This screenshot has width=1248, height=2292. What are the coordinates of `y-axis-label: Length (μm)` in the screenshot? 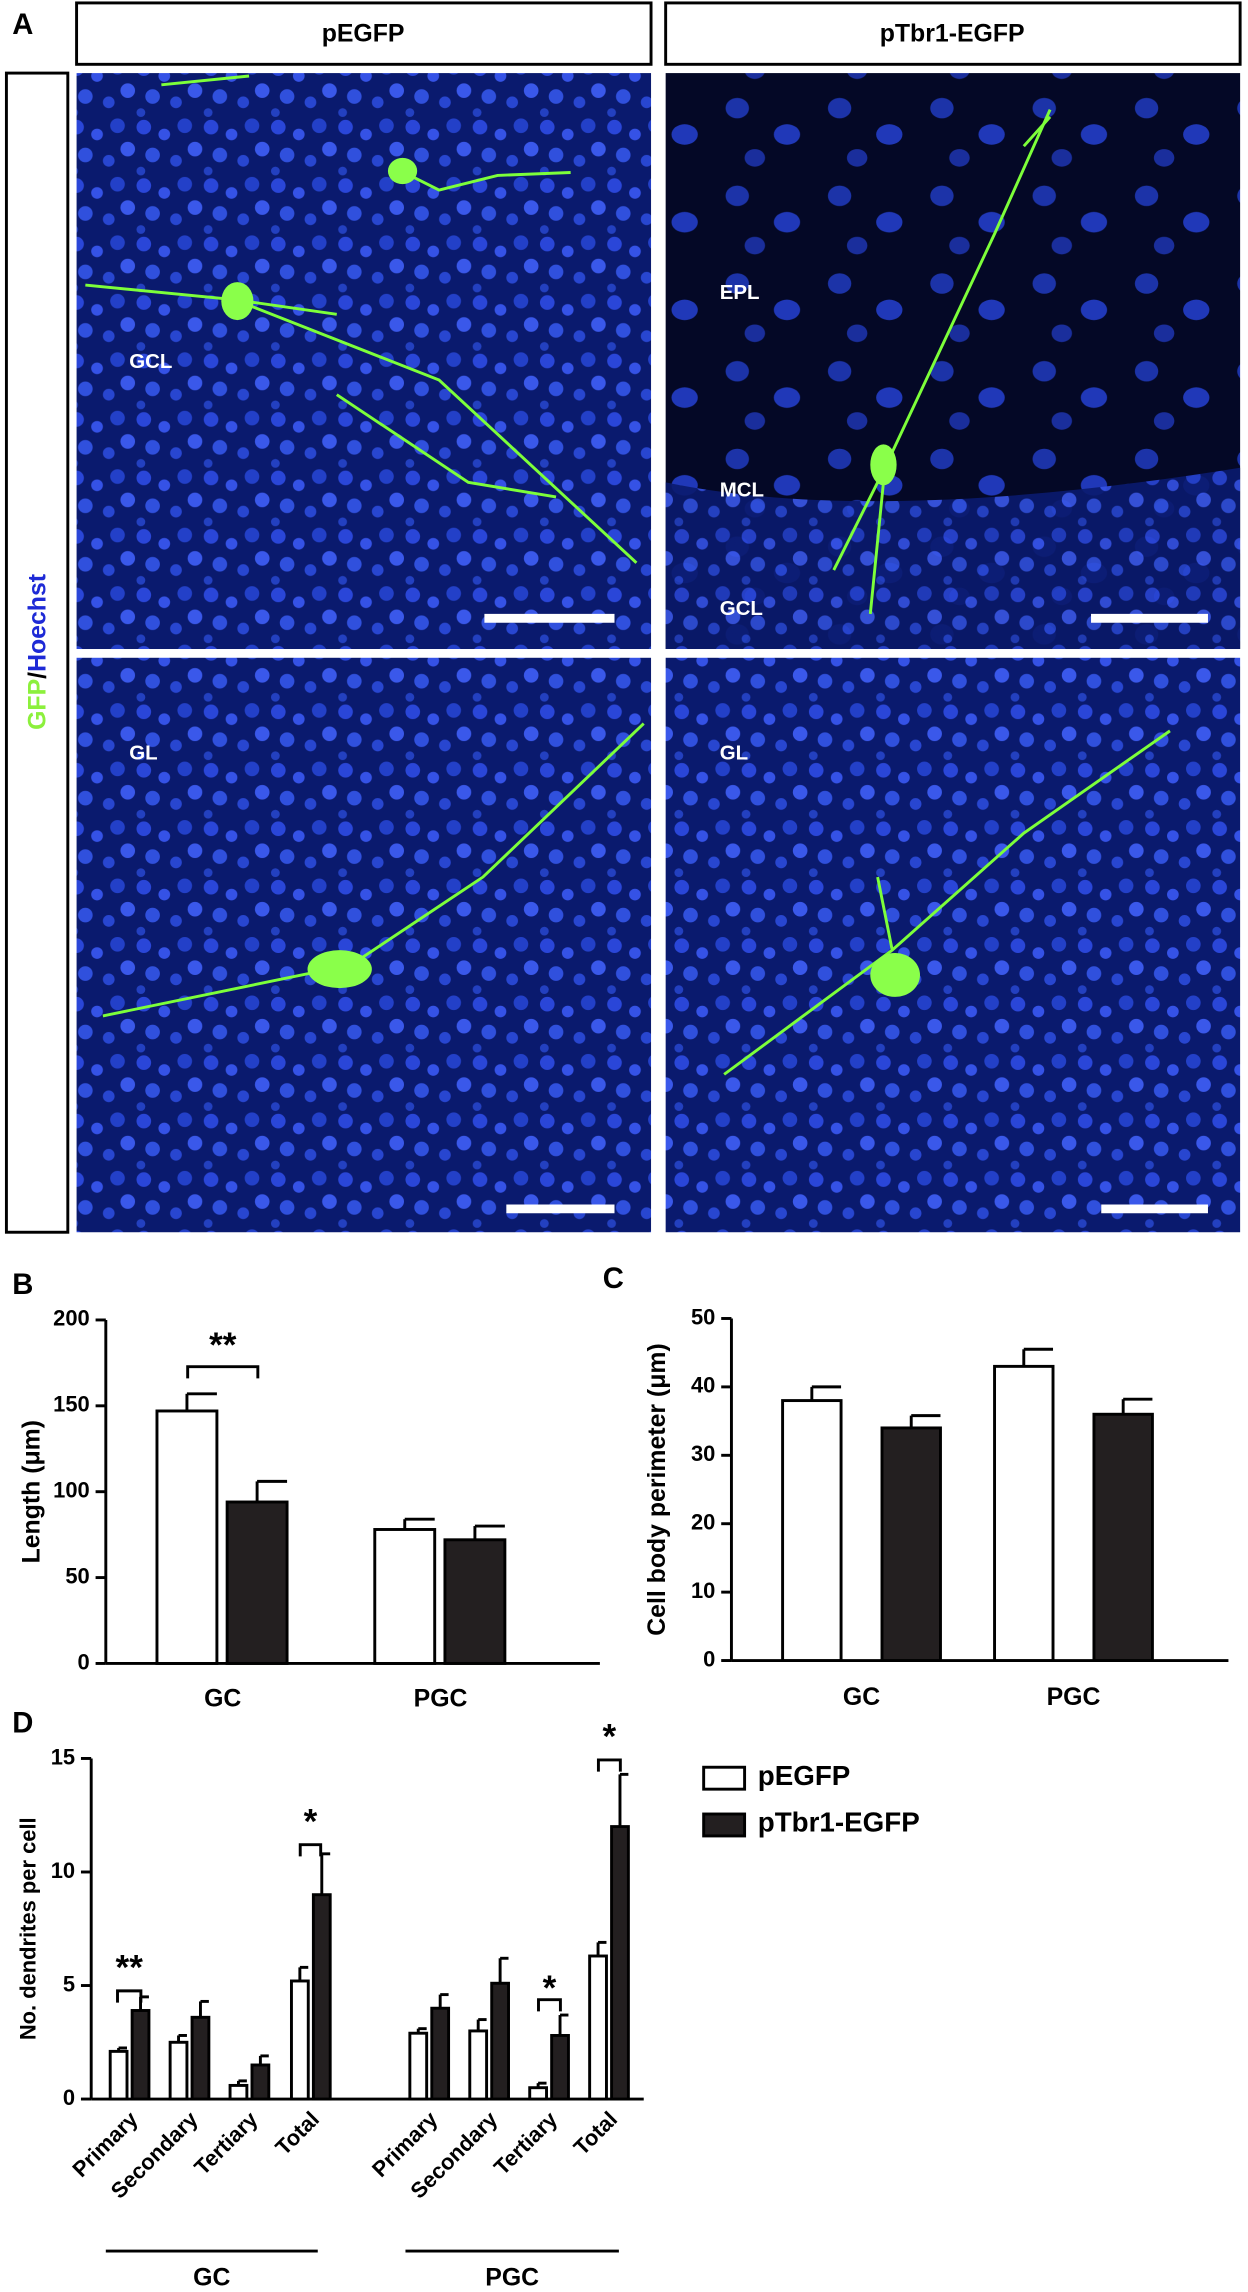 It's located at (31, 1491).